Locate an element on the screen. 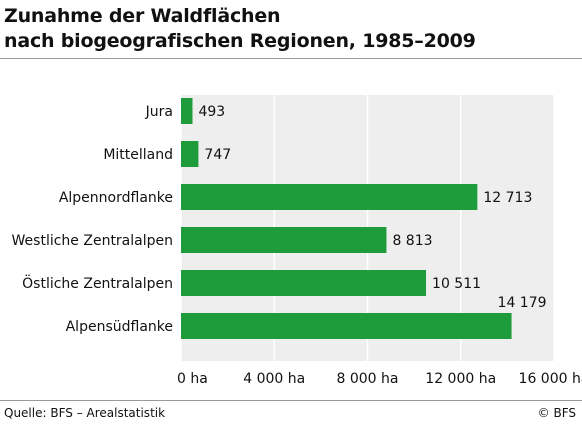 The height and width of the screenshot is (425, 582). value-label-3: 8 813 is located at coordinates (412, 241).